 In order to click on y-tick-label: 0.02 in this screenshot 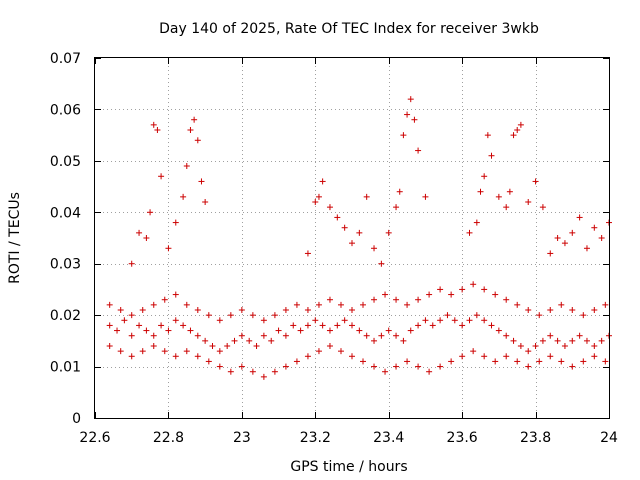, I will do `click(65, 316)`.